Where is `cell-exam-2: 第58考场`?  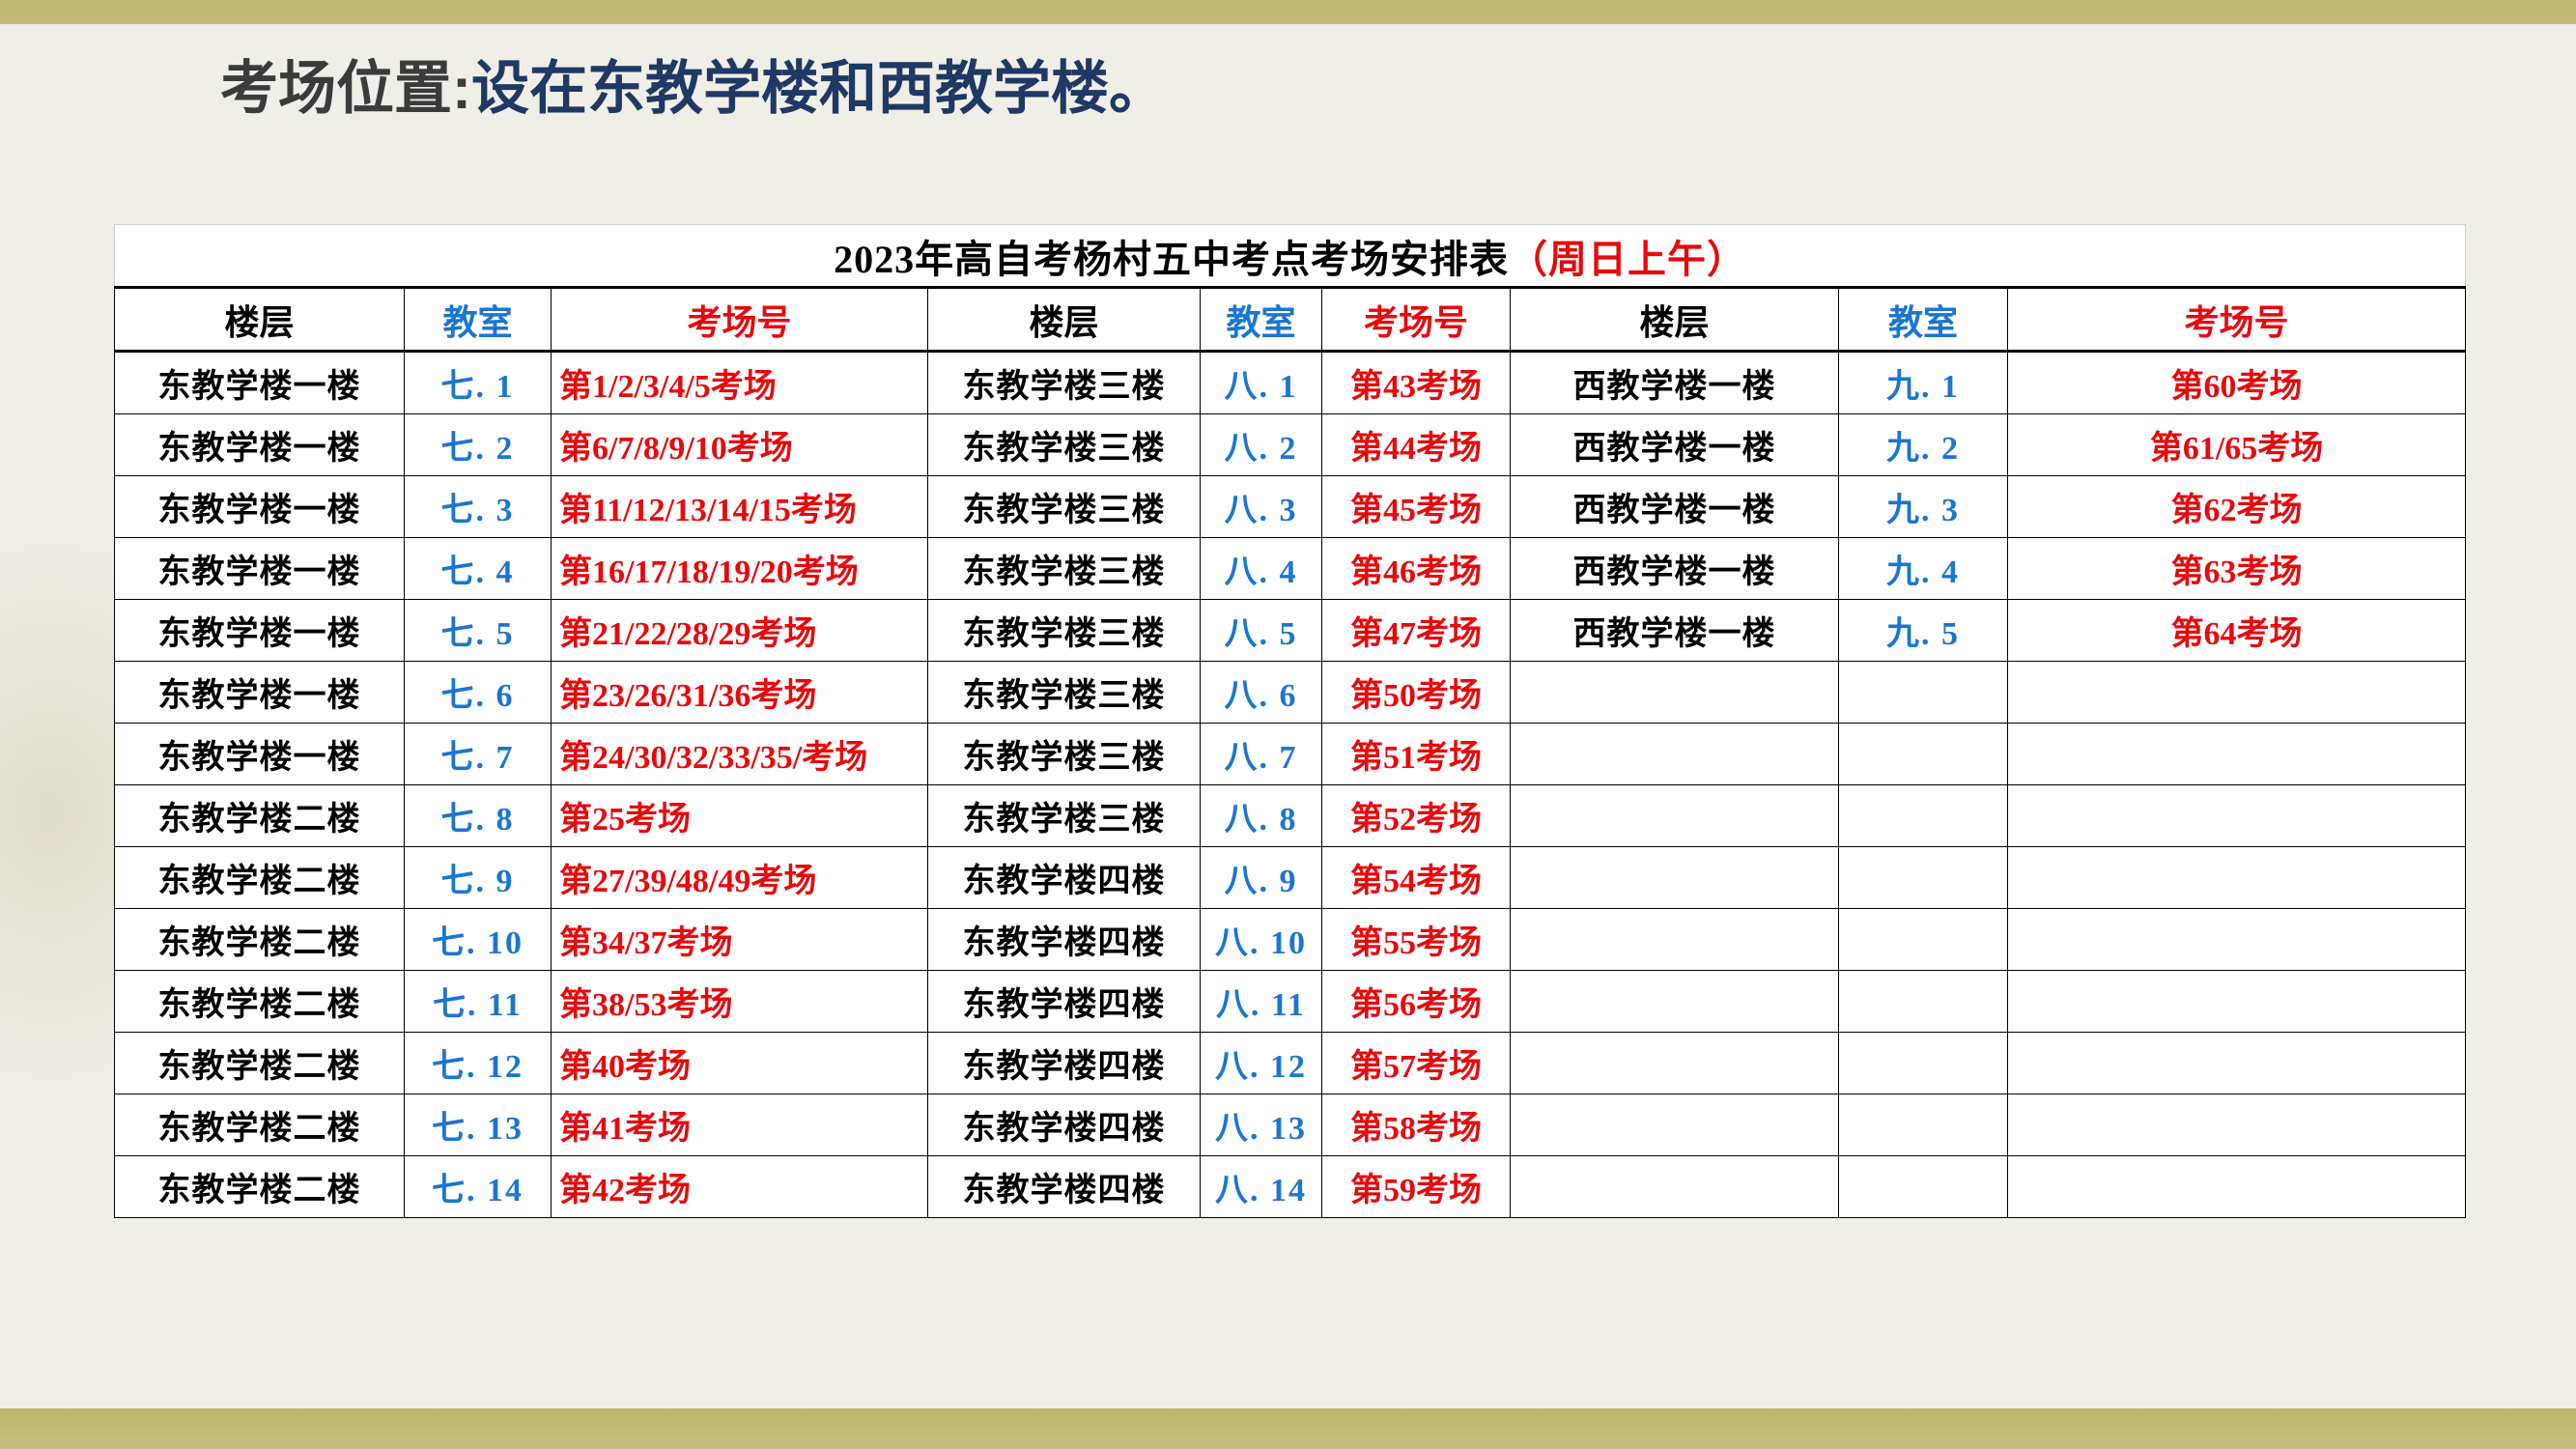 cell-exam-2: 第58考场 is located at coordinates (1416, 1125).